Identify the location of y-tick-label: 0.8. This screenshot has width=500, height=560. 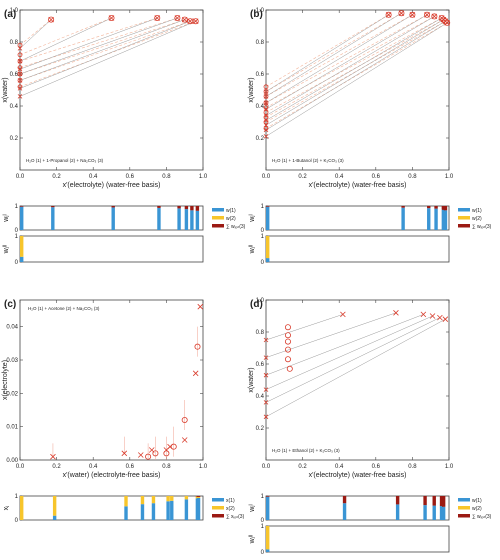
(260, 43).